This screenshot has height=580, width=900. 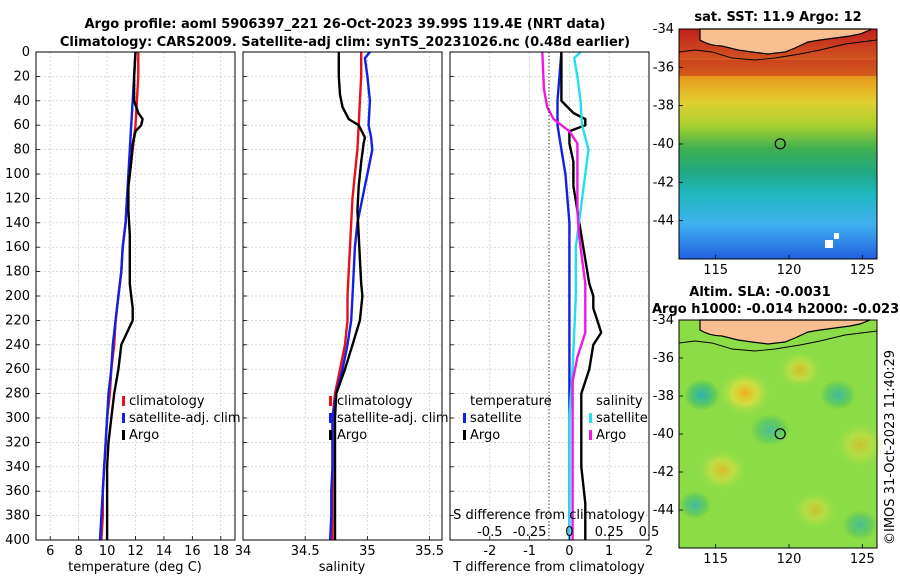 What do you see at coordinates (775, 309) in the screenshot?
I see `sla-map-title-line2: Argo h1000: -0.014 h2000: -0.023` at bounding box center [775, 309].